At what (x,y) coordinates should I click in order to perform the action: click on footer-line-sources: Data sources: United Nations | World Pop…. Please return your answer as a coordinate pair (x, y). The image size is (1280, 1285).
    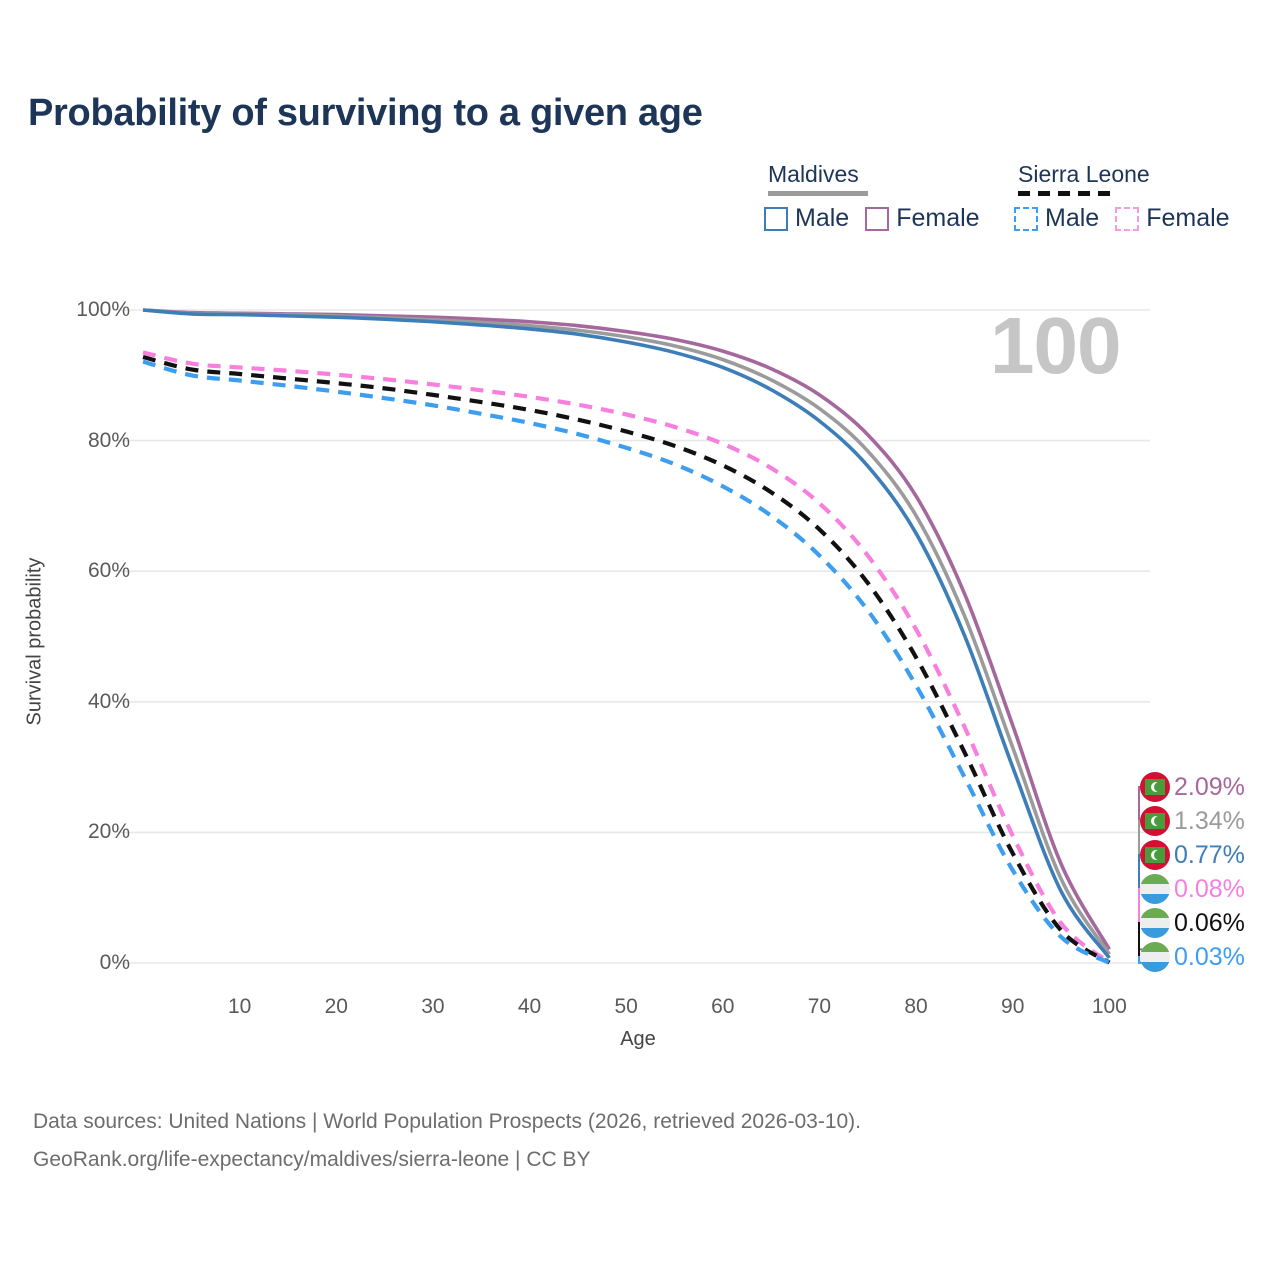
    Looking at the image, I should click on (447, 1121).